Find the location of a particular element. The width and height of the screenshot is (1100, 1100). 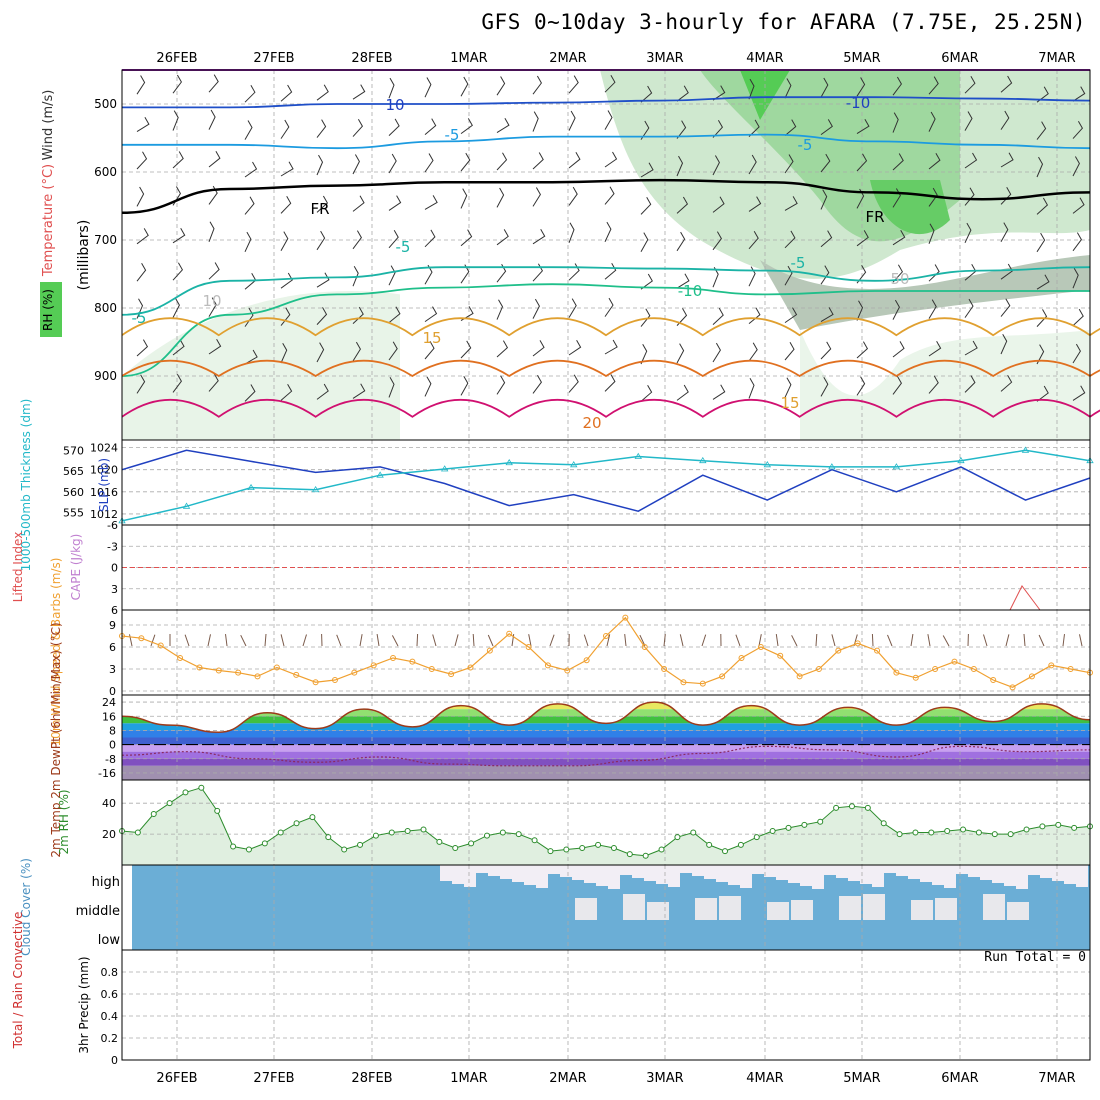

rh-tick-label: 40 is located at coordinates (109, 803).